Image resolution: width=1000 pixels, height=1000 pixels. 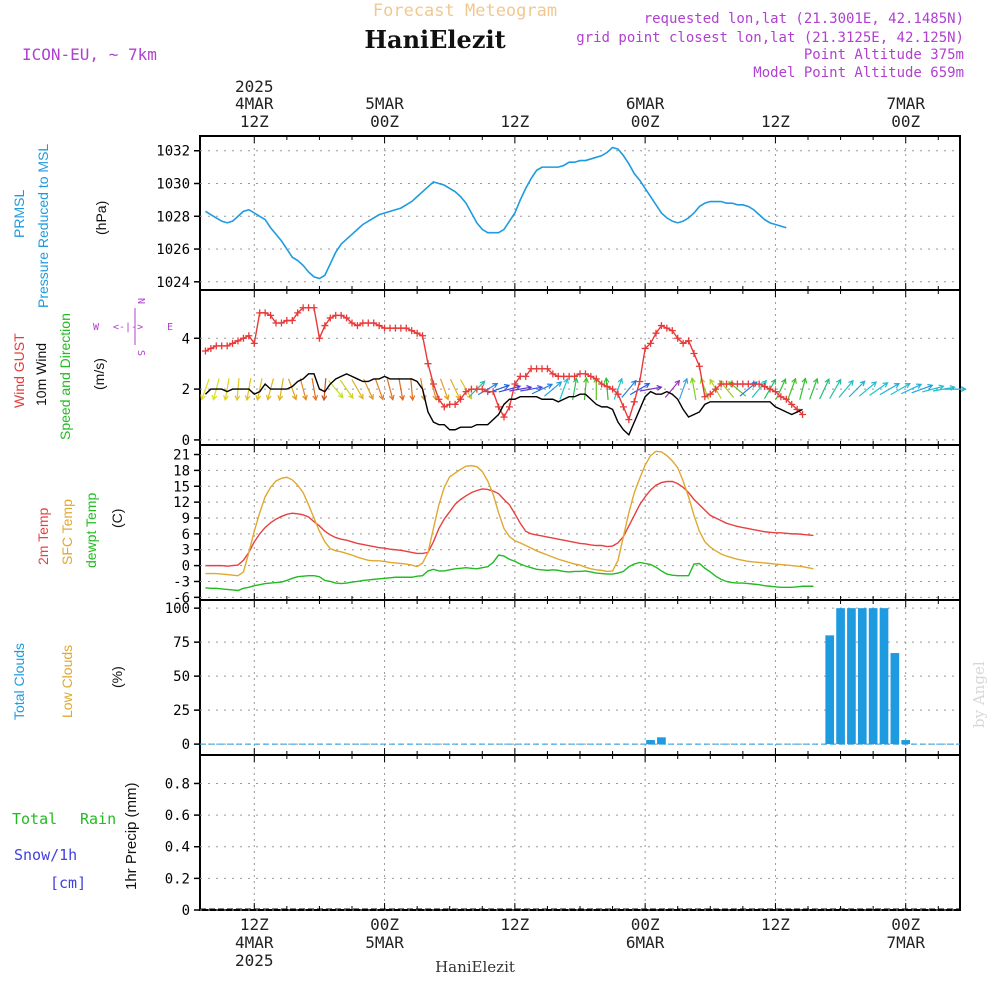 What do you see at coordinates (181, 582) in the screenshot?
I see `y-tick-label: -3` at bounding box center [181, 582].